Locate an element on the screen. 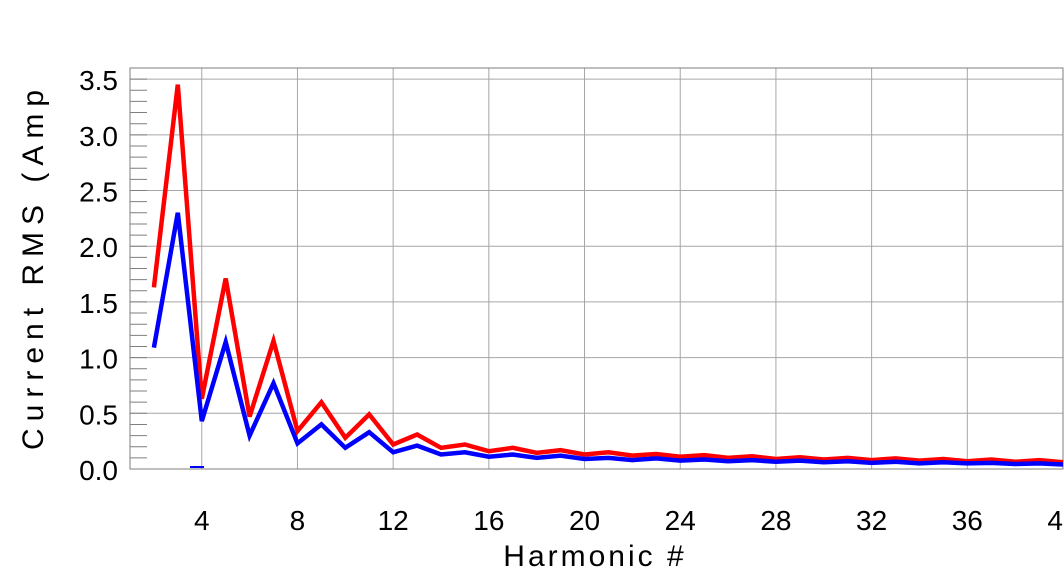  y-tick-label: 0.5 is located at coordinates (98, 414).